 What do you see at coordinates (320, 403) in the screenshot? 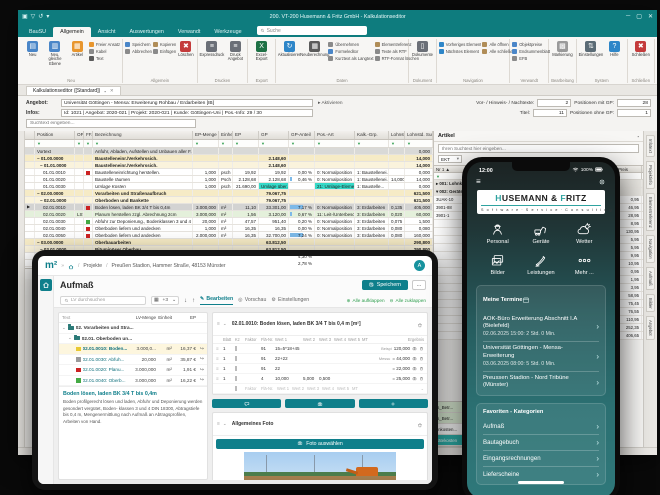
I see `photo-button` at bounding box center [320, 403].